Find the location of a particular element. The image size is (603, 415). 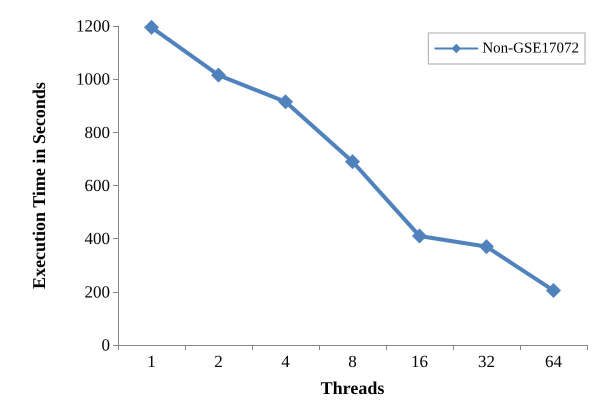

x-tick-label: 64 is located at coordinates (553, 361).